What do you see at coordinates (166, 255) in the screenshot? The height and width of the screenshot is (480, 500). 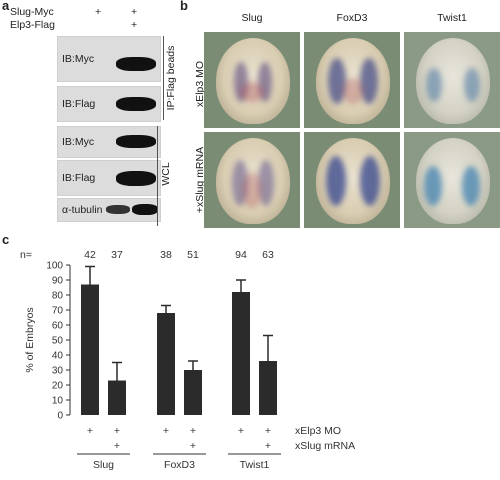 I see `n-value: 38` at bounding box center [166, 255].